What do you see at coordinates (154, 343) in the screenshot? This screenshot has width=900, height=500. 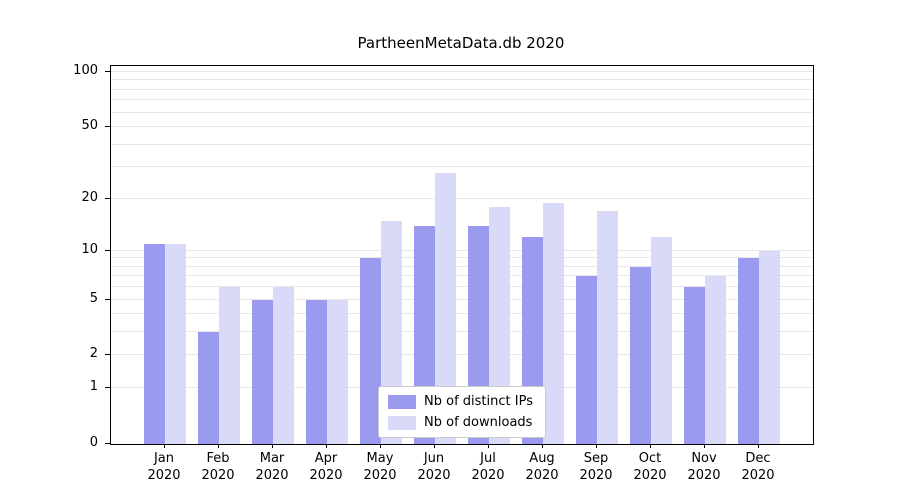 I see `bar-jan-distinct-ips` at bounding box center [154, 343].